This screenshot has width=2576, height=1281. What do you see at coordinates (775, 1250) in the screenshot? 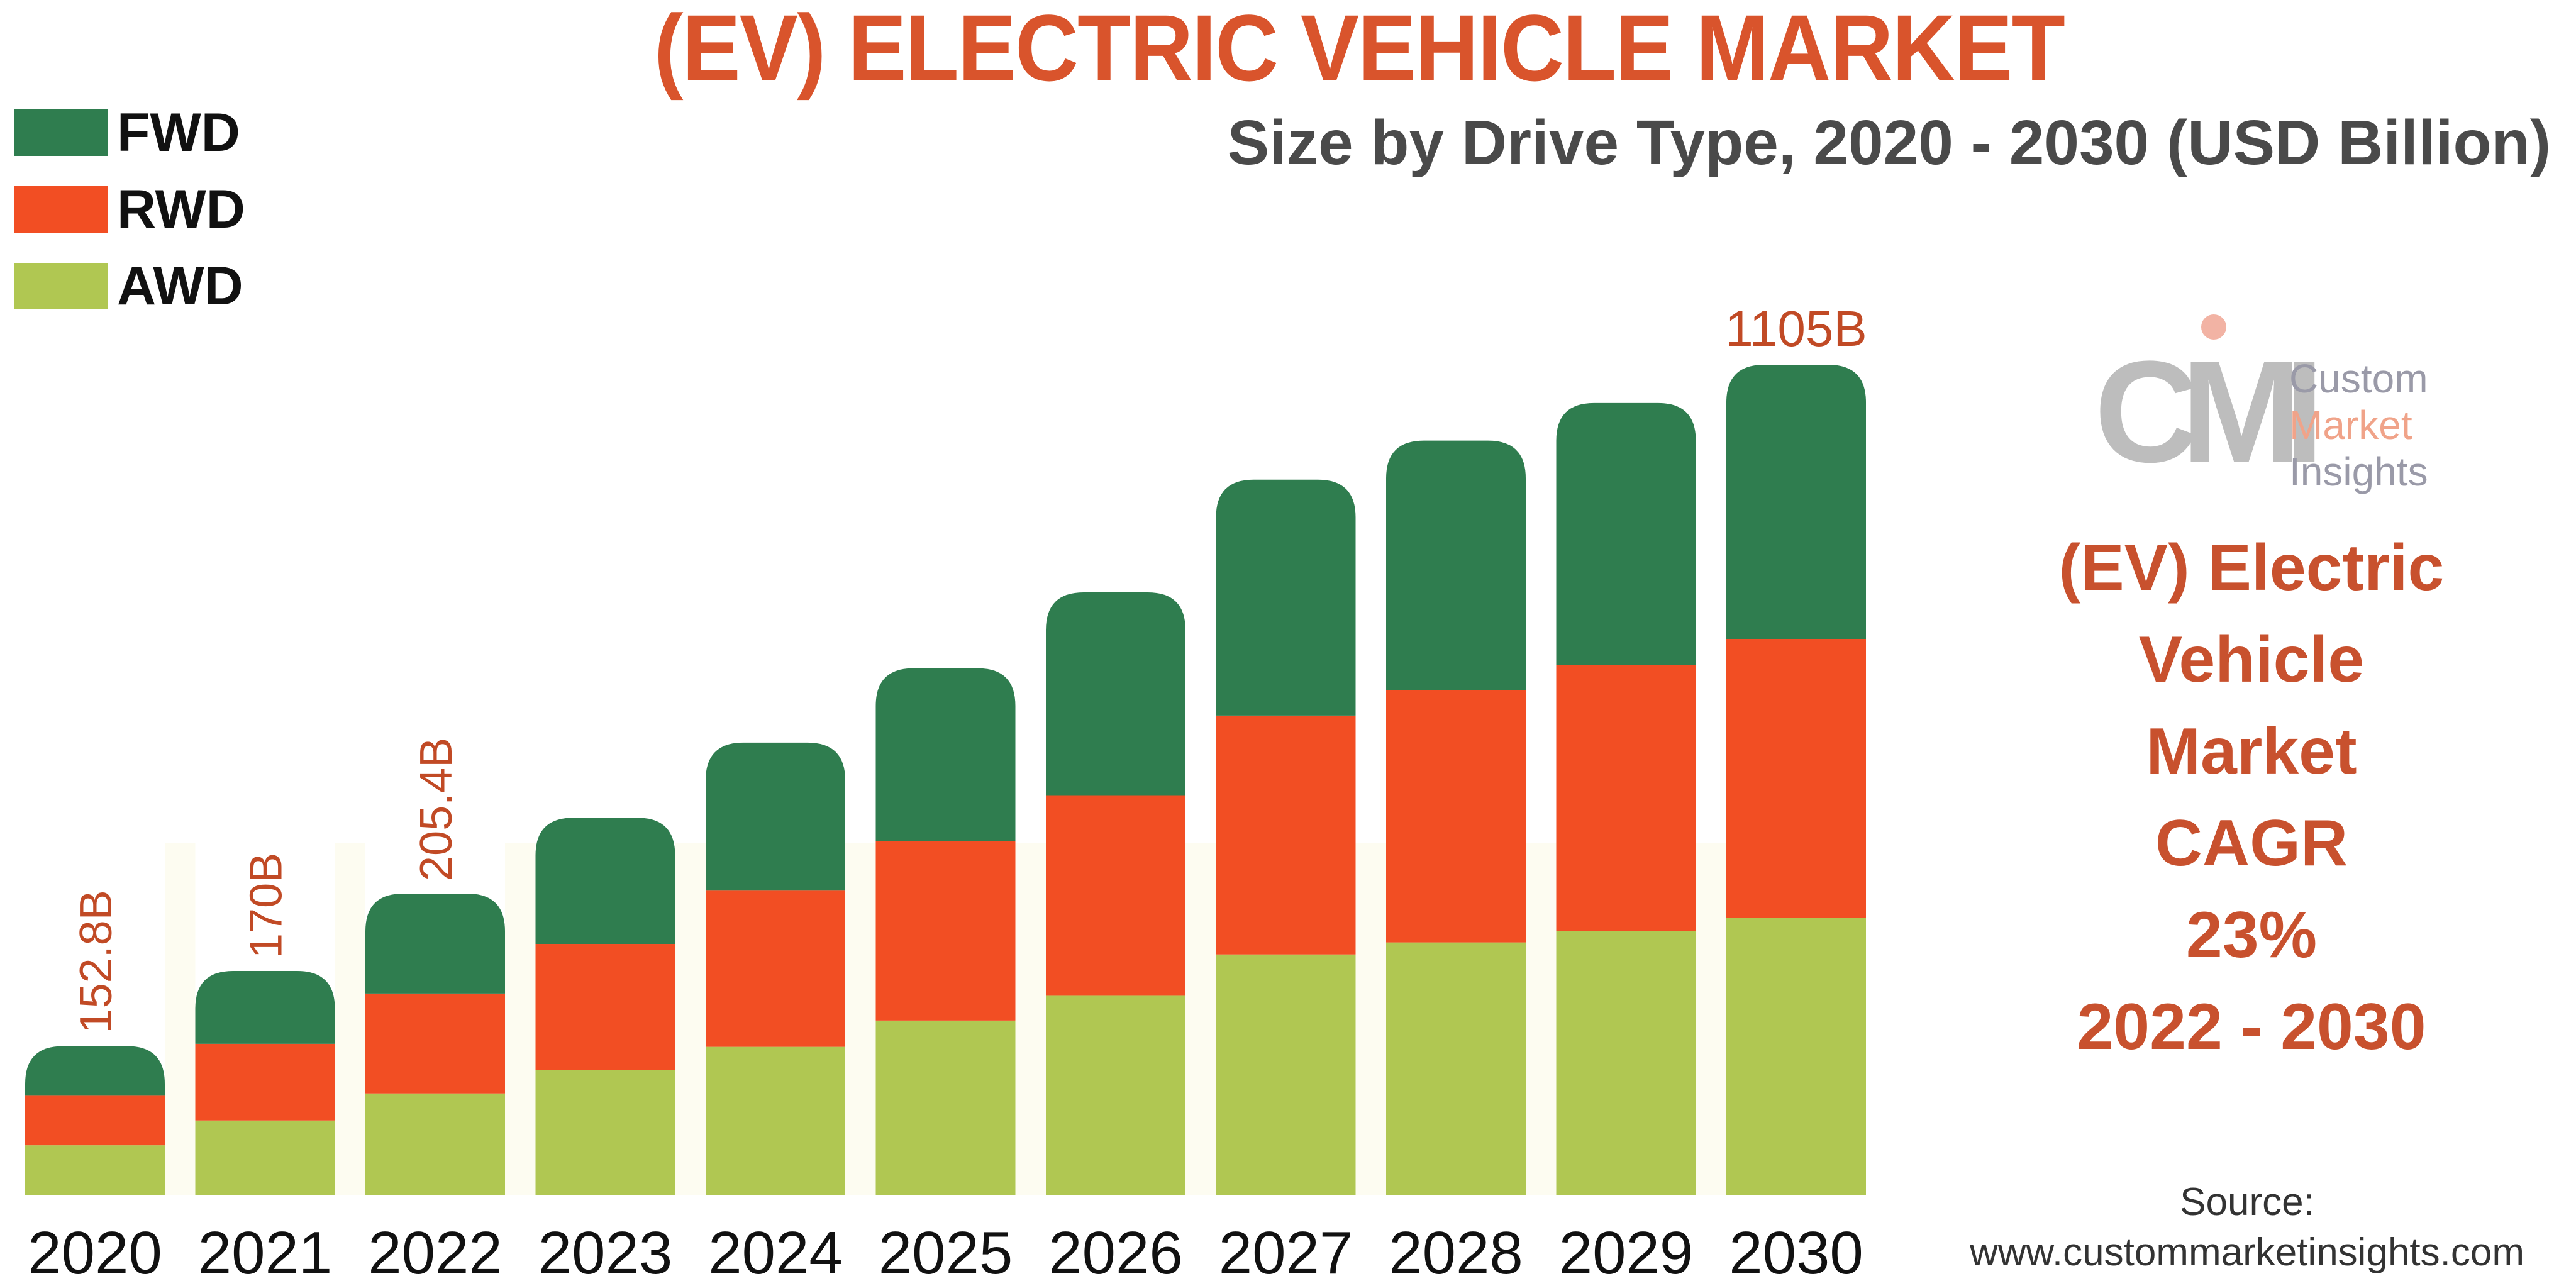
I see `x-tick-label: 2024` at bounding box center [775, 1250].